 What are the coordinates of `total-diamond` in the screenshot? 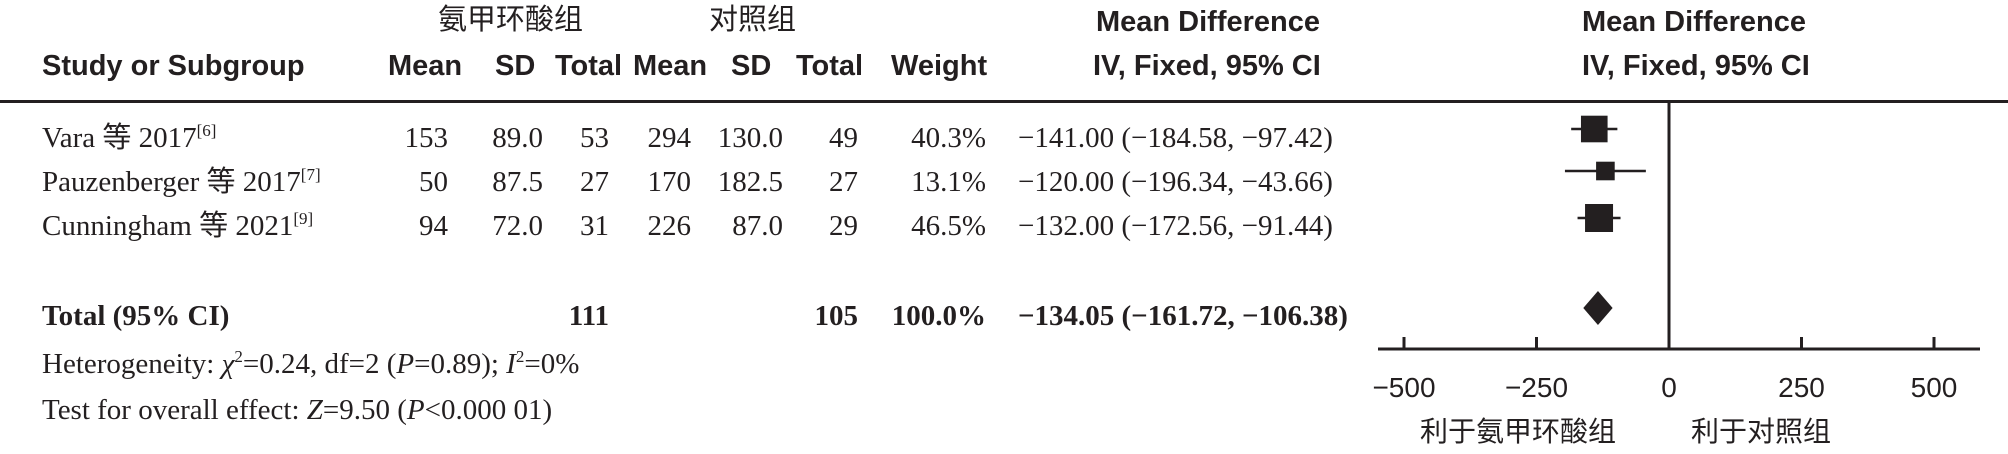 It's located at (1598, 308).